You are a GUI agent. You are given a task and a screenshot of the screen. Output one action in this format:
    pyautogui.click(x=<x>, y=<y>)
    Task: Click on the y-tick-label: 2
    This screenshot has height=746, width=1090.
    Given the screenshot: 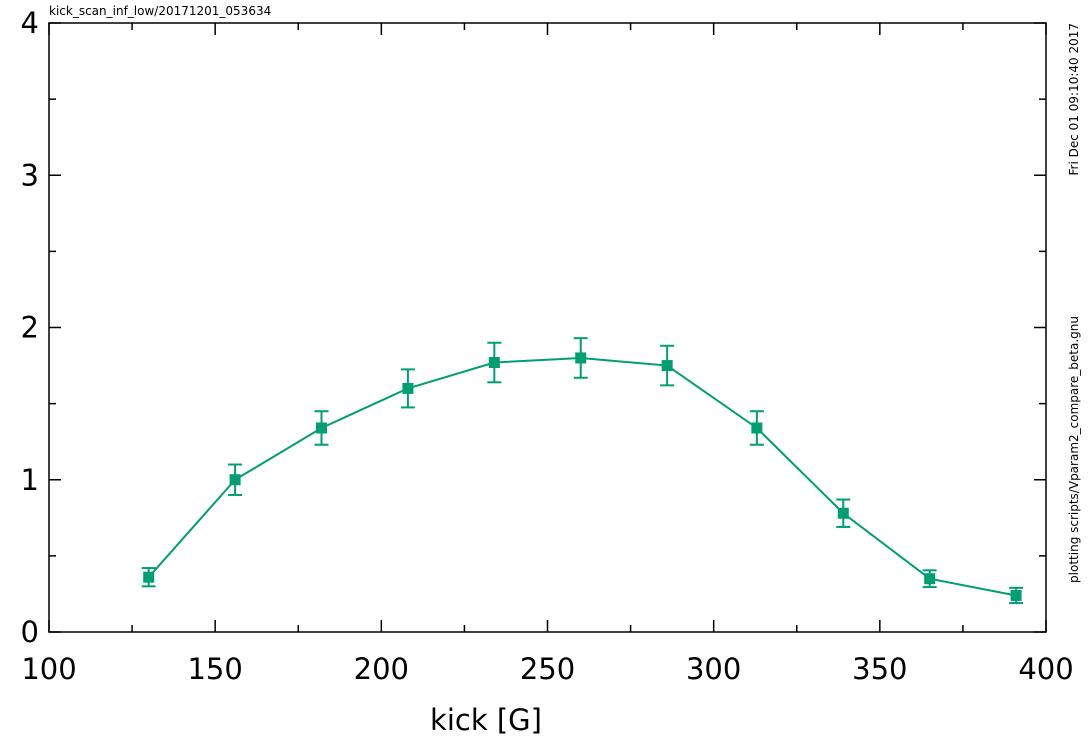 What is the action you would take?
    pyautogui.click(x=30, y=328)
    